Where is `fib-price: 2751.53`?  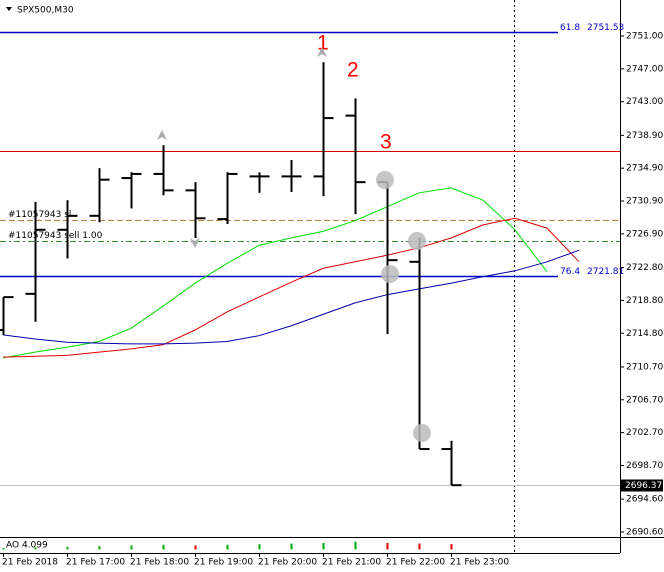
fib-price: 2751.53 is located at coordinates (605, 28).